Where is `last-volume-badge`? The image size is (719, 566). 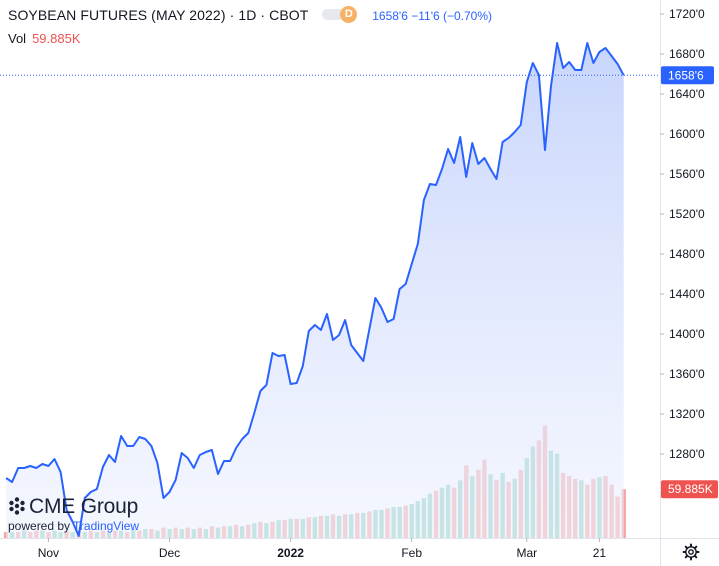 last-volume-badge is located at coordinates (689, 489).